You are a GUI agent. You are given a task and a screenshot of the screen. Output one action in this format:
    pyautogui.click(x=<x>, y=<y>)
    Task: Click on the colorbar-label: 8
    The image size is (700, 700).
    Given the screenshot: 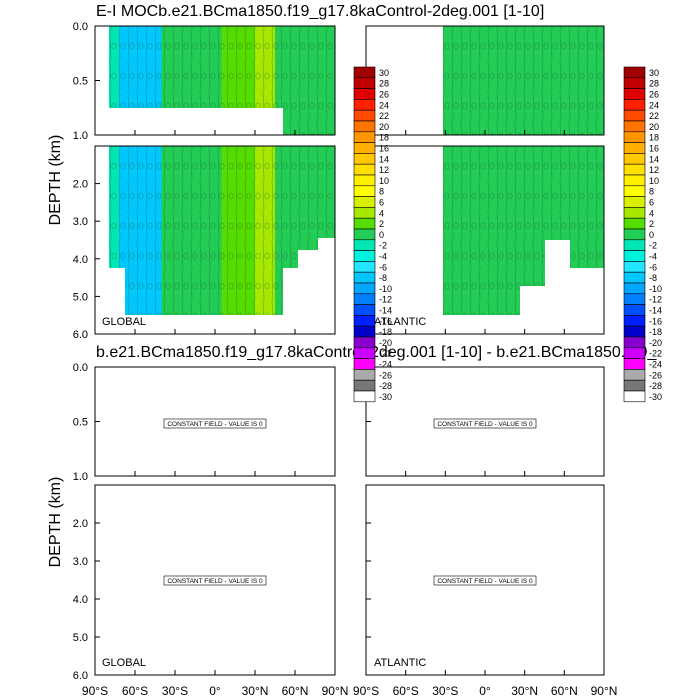 What is the action you would take?
    pyautogui.click(x=381, y=192)
    